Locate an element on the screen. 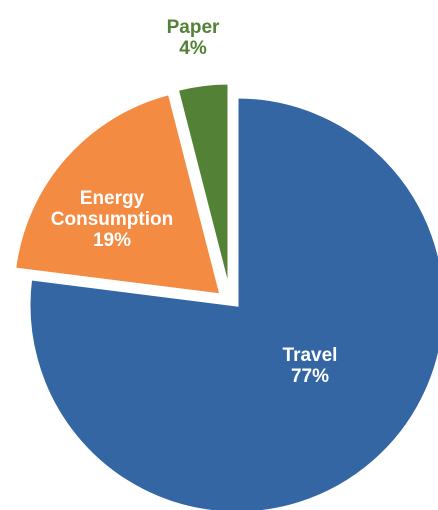 The width and height of the screenshot is (438, 510). pie-label-paper: Paper 4% is located at coordinates (193, 38).